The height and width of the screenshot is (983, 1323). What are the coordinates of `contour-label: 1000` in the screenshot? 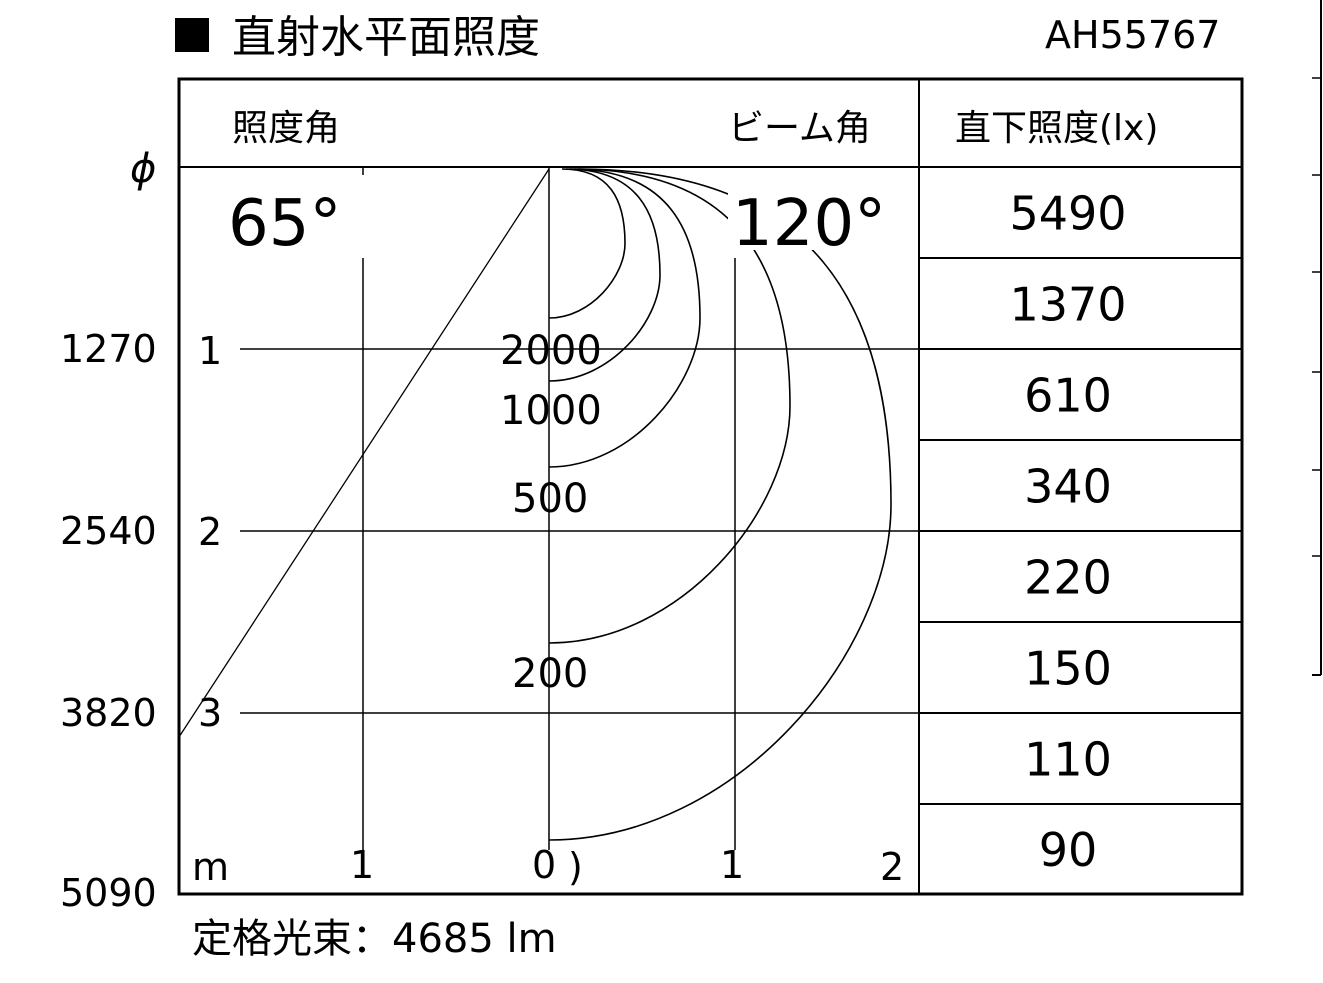 It's located at (551, 411).